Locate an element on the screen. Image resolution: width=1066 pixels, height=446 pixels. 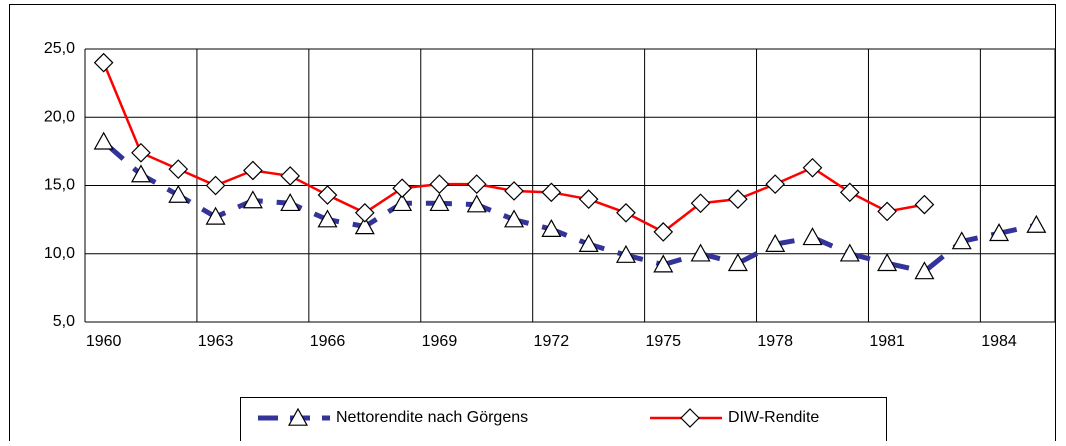
legend-label: Nettorendite nach Görgens is located at coordinates (432, 417).